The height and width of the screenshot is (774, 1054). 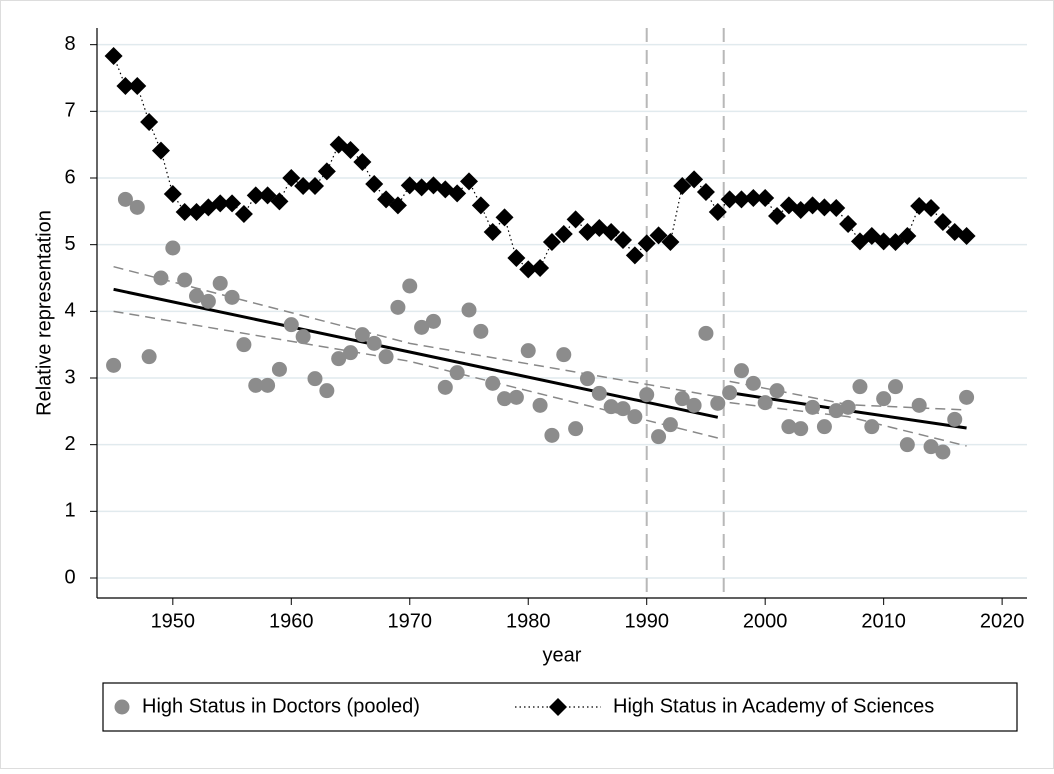 What do you see at coordinates (528, 621) in the screenshot?
I see `x-tick-label: 1980` at bounding box center [528, 621].